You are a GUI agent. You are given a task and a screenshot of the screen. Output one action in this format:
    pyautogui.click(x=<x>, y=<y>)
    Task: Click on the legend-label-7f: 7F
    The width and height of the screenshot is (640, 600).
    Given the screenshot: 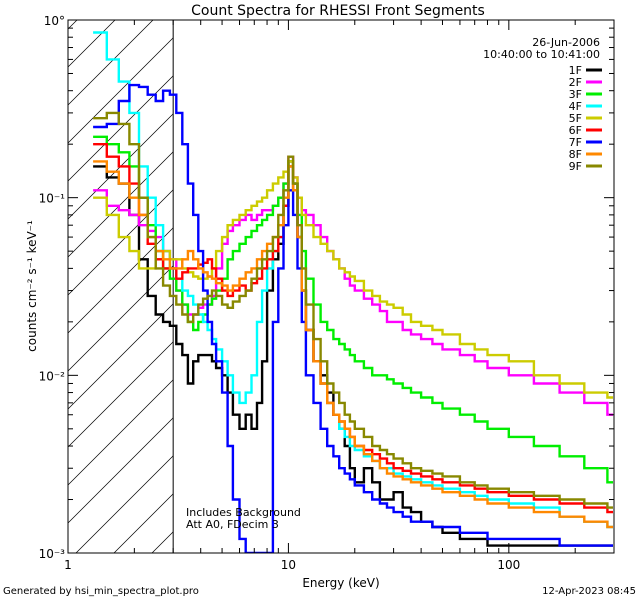 What is the action you would take?
    pyautogui.click(x=575, y=142)
    